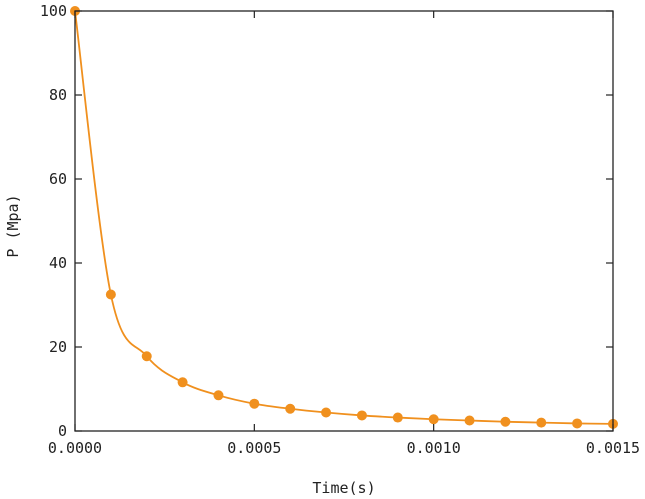 This screenshot has width=645, height=499. Describe the element at coordinates (434, 448) in the screenshot. I see `x-tick-label: 0.0010` at that location.